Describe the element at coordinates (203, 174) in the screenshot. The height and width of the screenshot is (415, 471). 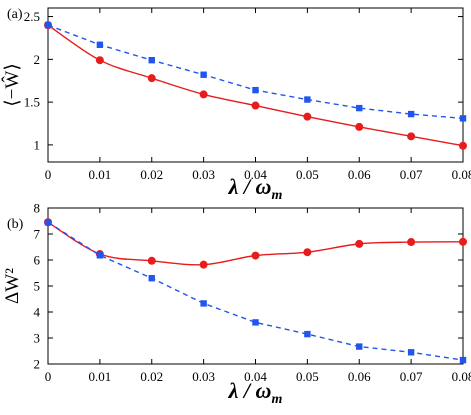
I see `panel-a-x-tick-label: 0.03` at that location.